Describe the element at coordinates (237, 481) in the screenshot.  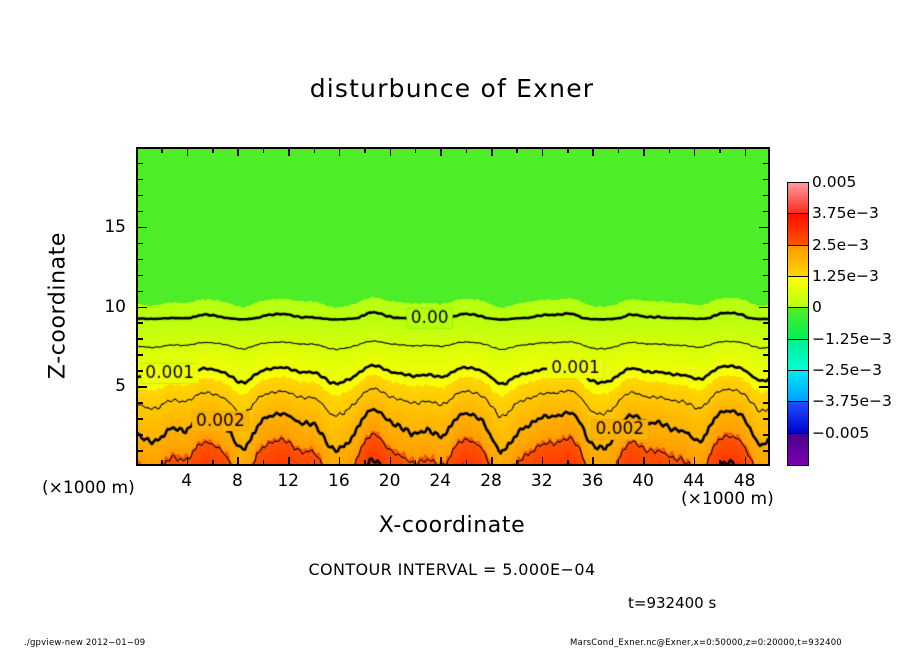
I see `x-tick-label-8: 8` at that location.